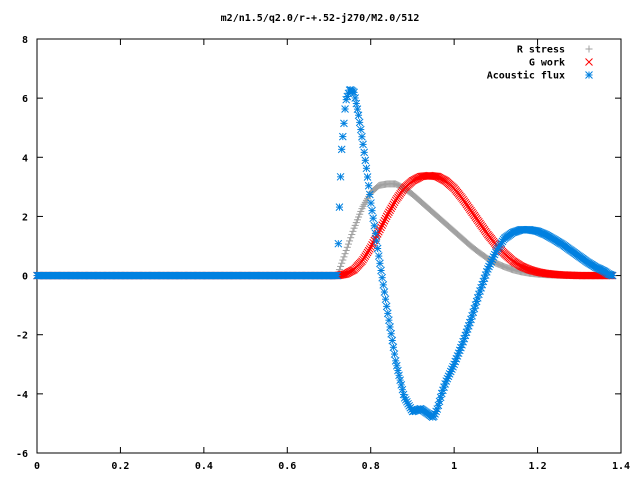  What do you see at coordinates (454, 466) in the screenshot?
I see `x-tick-label: 1` at bounding box center [454, 466].